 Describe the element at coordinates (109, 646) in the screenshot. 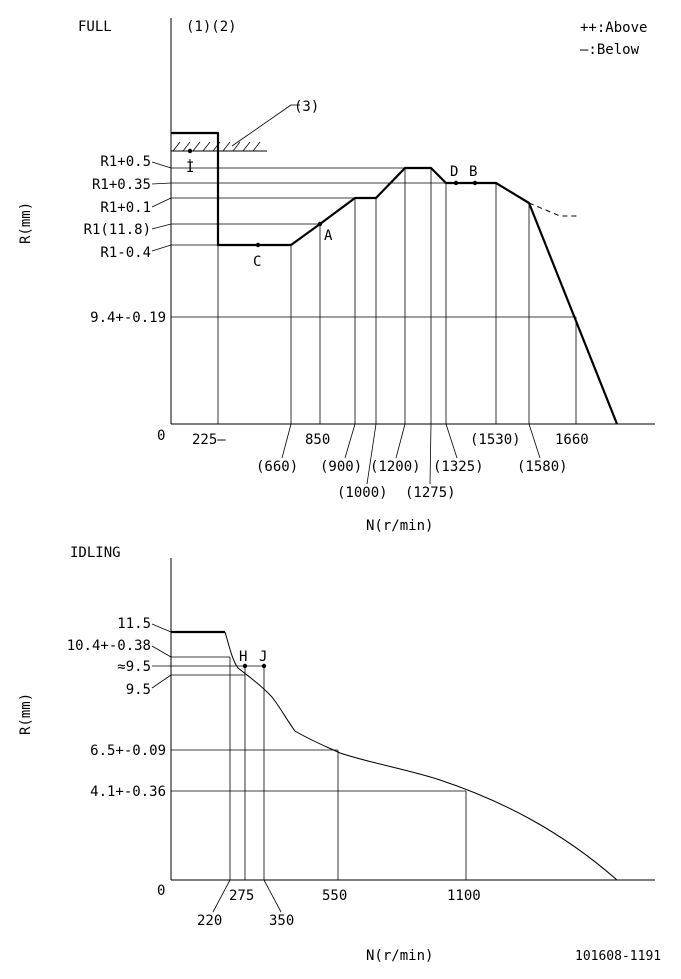

I see `y-label-10.4: 10.4+-0.38` at that location.